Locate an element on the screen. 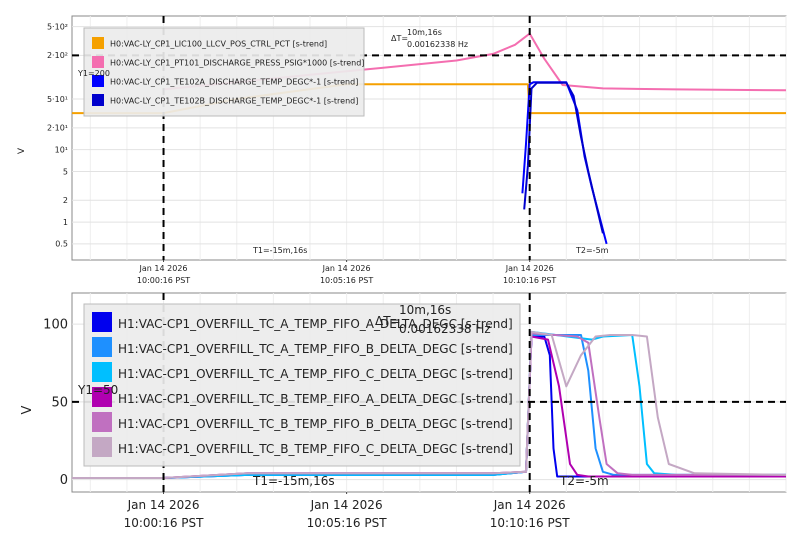 The height and width of the screenshot is (551, 804). top-y-axis-label: V is located at coordinates (22, 150).